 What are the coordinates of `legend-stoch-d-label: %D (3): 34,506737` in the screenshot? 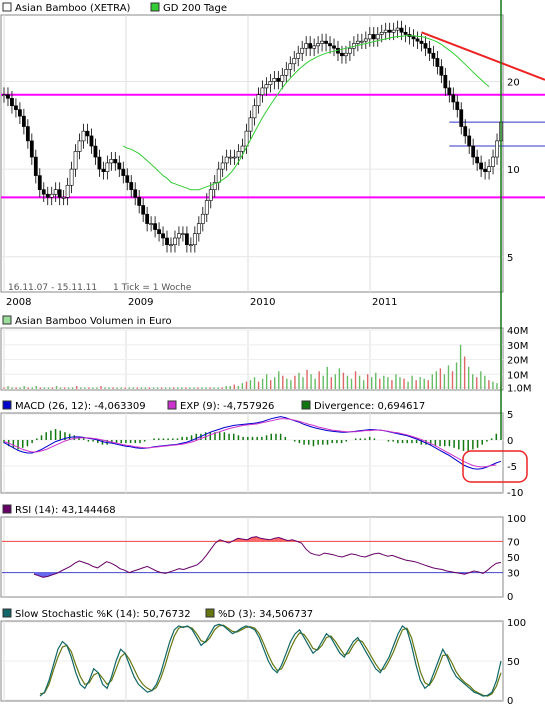 It's located at (265, 614).